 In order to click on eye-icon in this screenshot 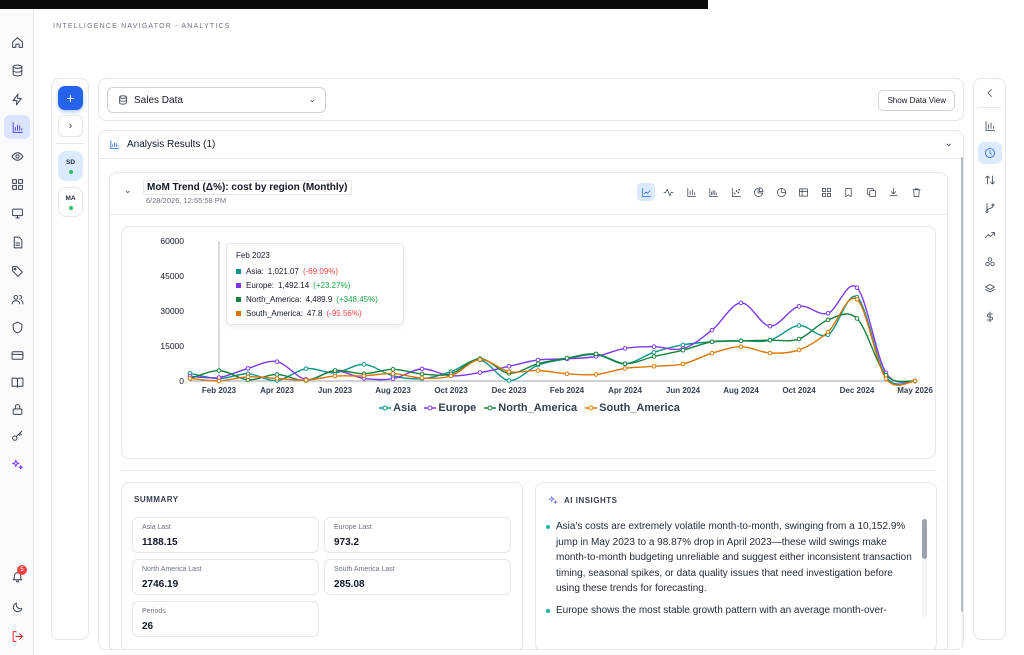, I will do `click(17, 156)`.